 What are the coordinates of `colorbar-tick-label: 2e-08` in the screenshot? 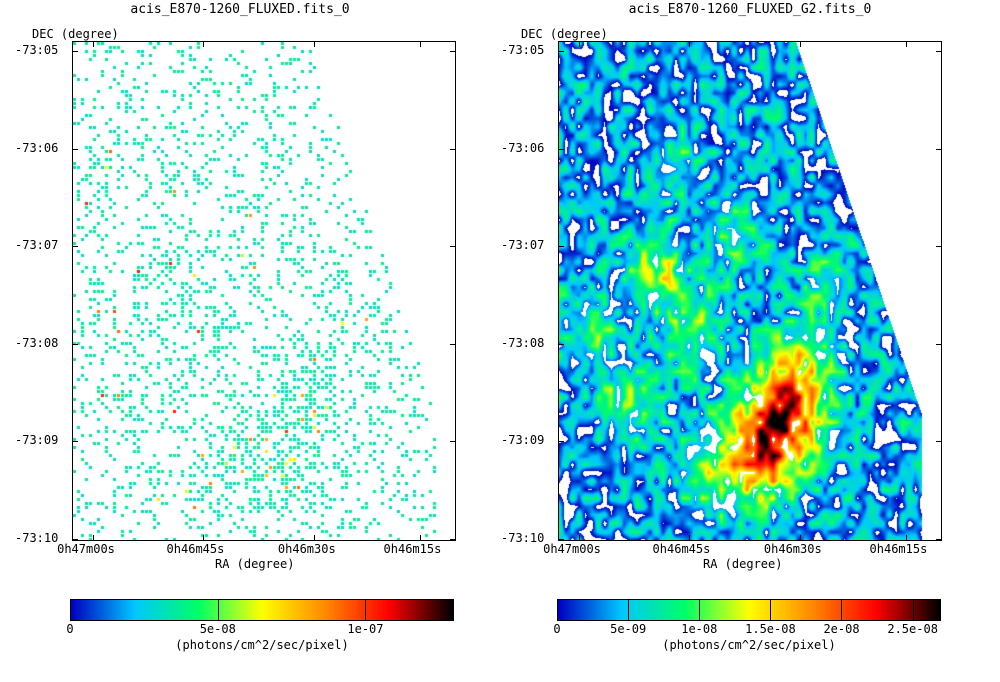 It's located at (841, 629).